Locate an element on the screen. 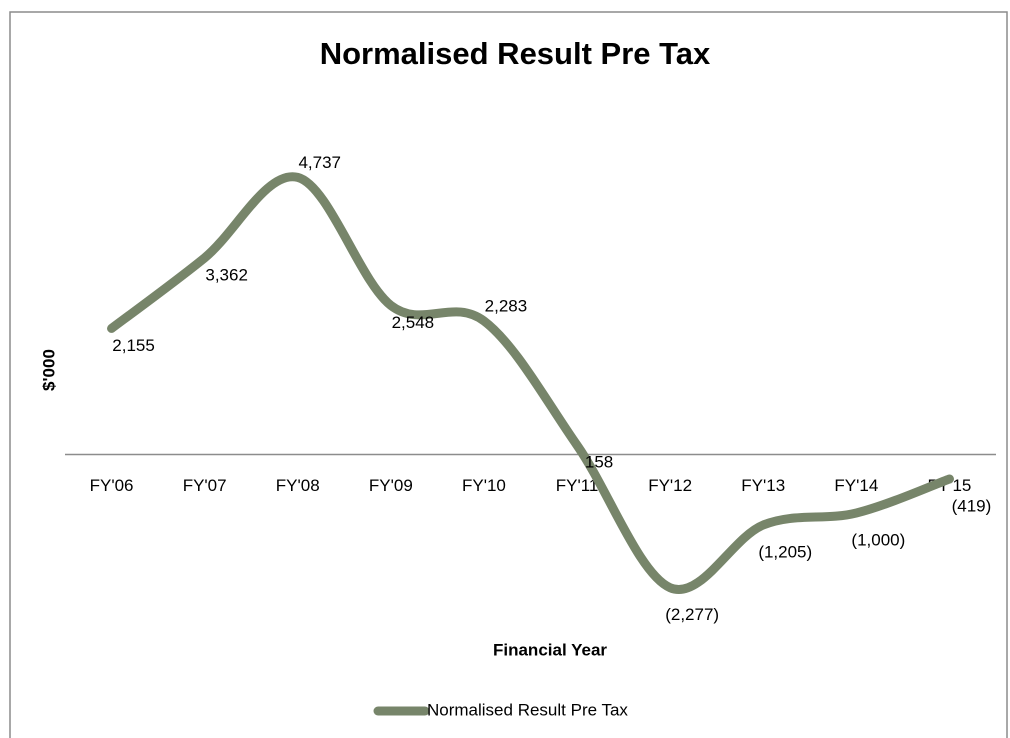 Image resolution: width=1010 pixels, height=738 pixels. data-label: 158 is located at coordinates (599, 462).